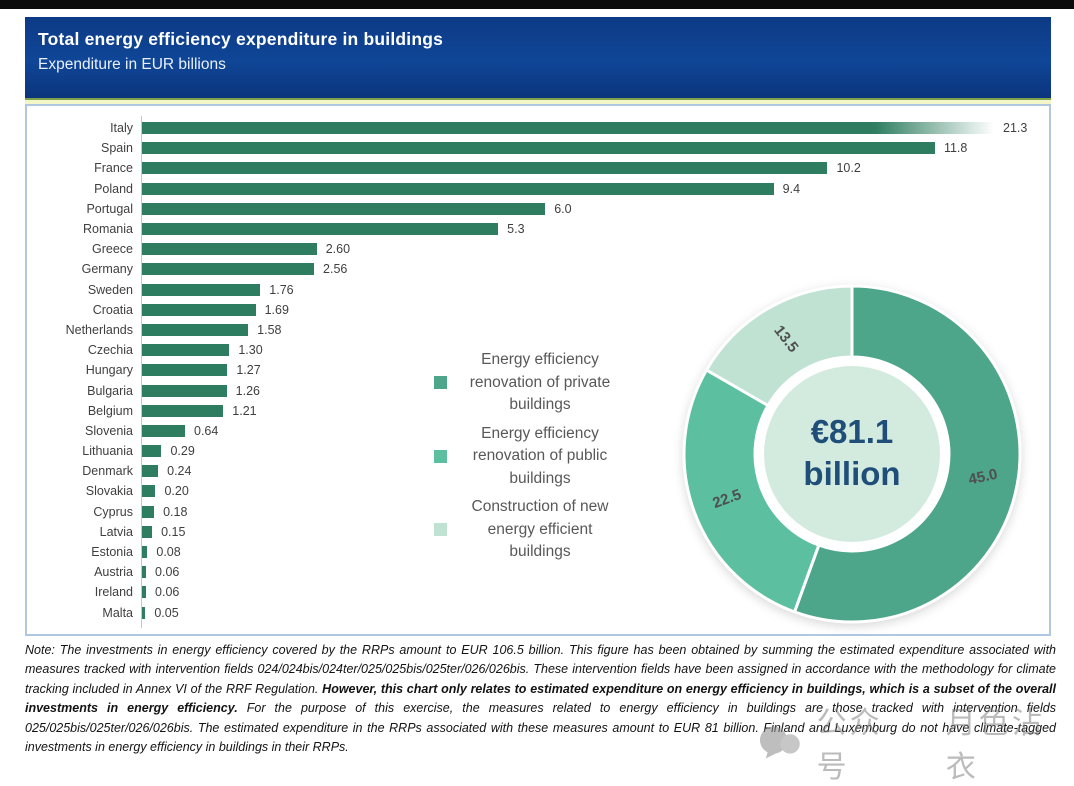 The image size is (1074, 786). I want to click on country-label: Belgium, so click(110, 410).